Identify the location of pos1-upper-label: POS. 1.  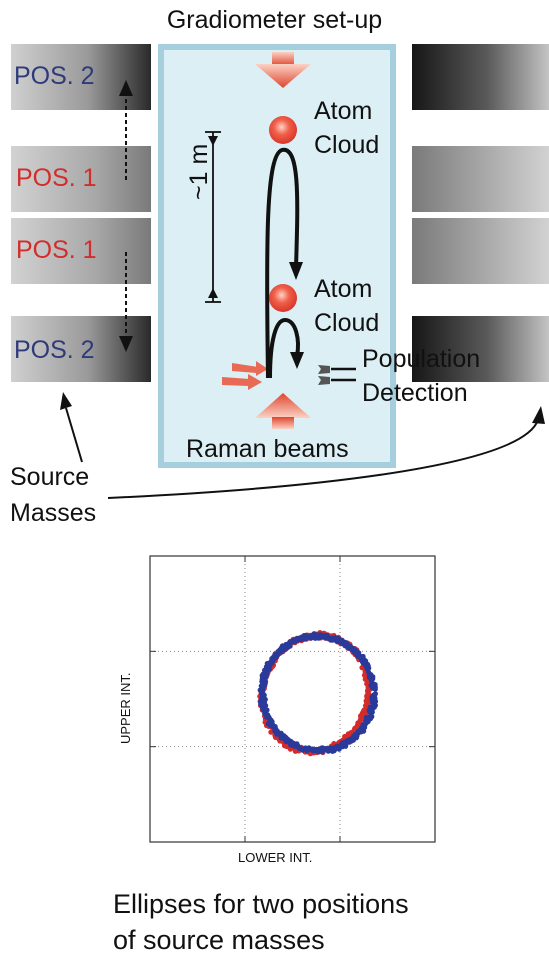
(56, 178).